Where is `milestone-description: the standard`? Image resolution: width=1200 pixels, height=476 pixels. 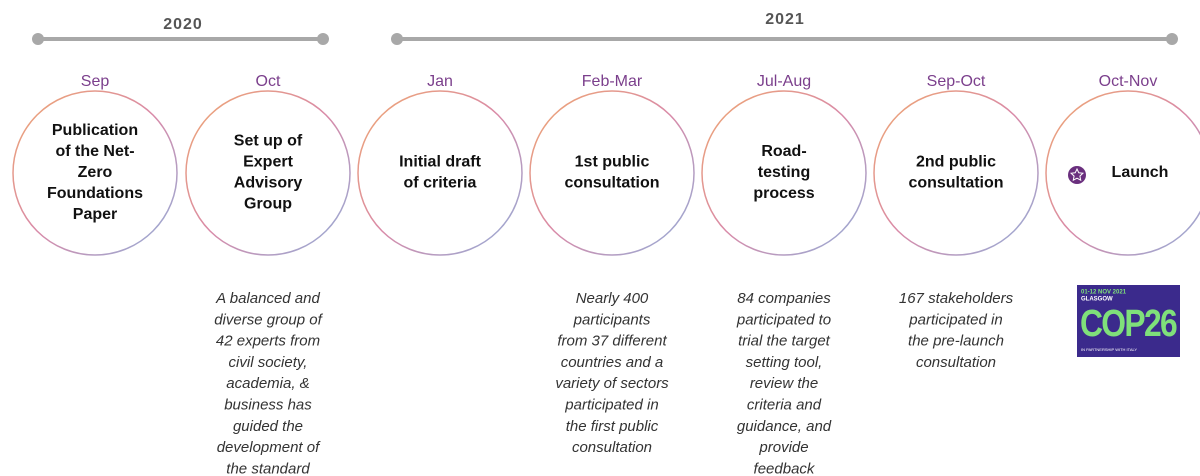 milestone-description: the standard is located at coordinates (268, 468).